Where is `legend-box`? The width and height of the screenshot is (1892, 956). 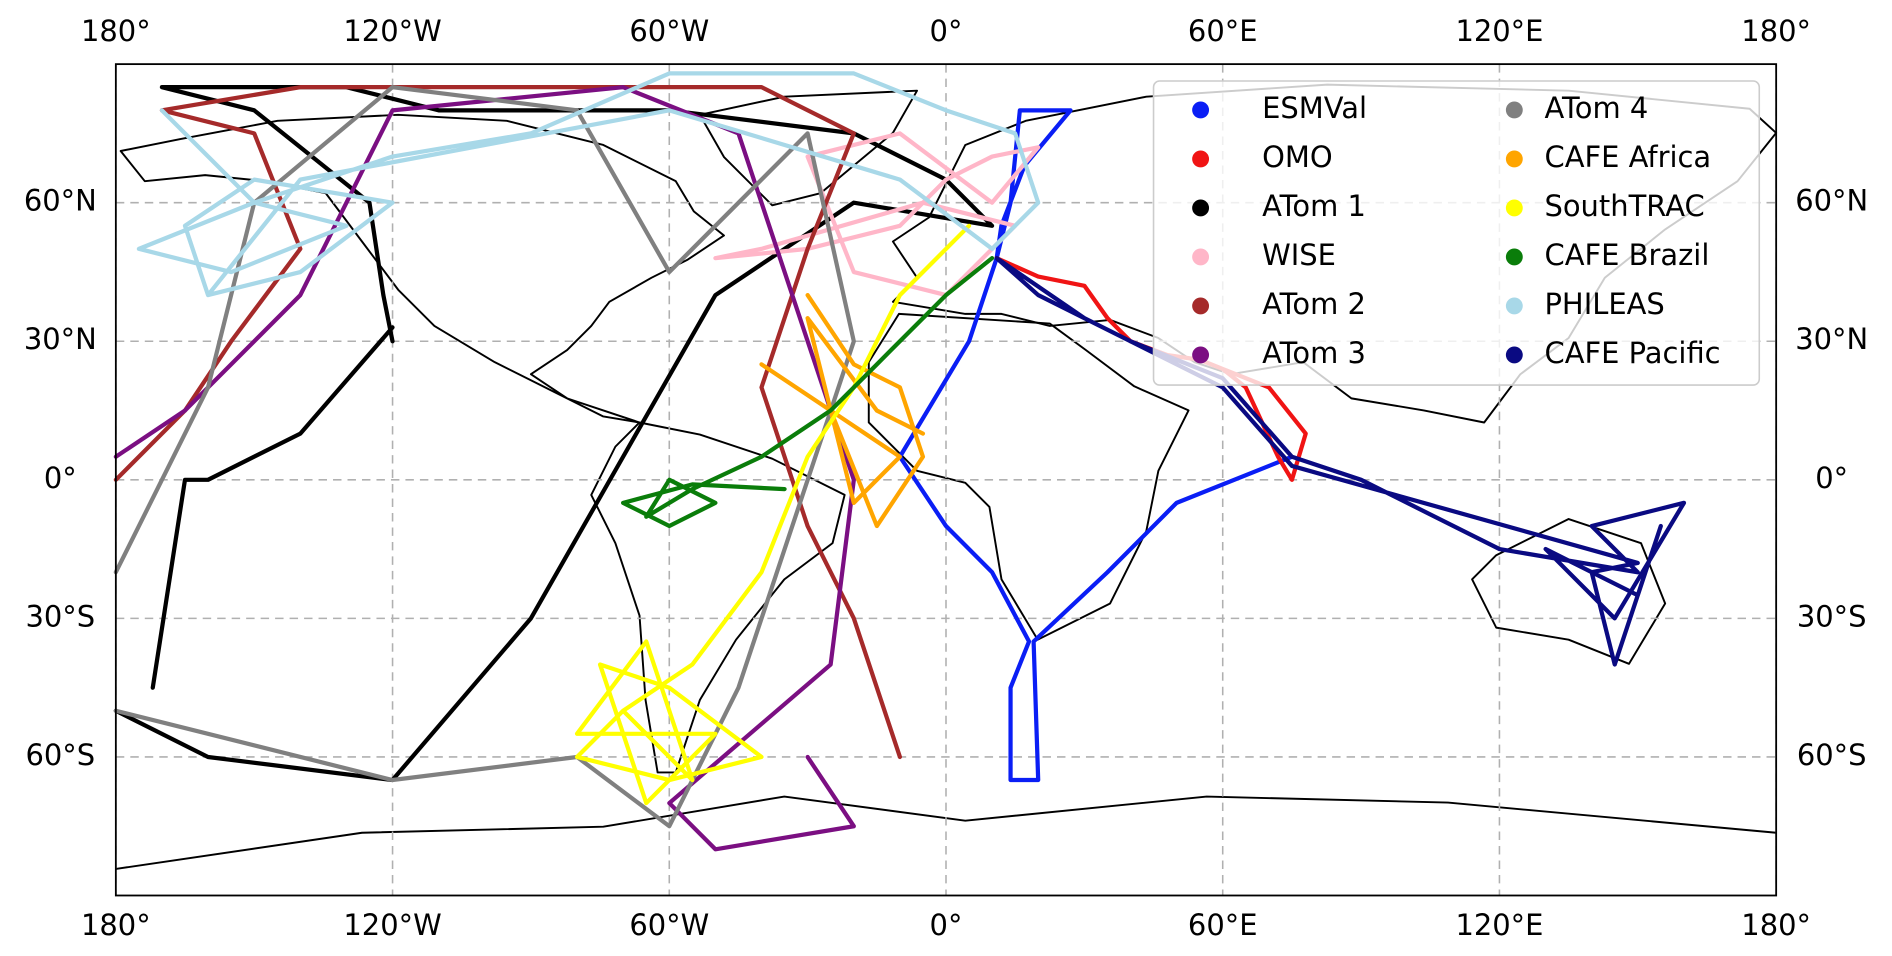 legend-box is located at coordinates (1456, 233).